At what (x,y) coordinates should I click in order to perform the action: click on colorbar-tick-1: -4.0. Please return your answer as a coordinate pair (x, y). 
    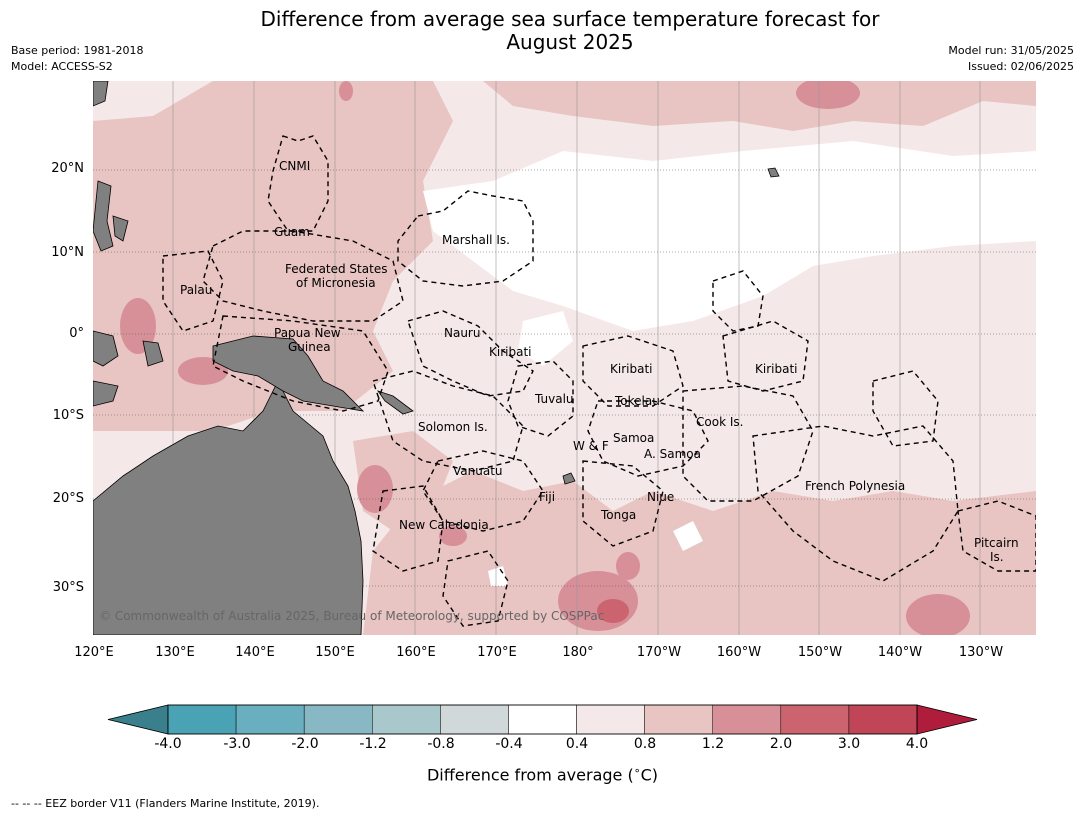
    Looking at the image, I should click on (168, 744).